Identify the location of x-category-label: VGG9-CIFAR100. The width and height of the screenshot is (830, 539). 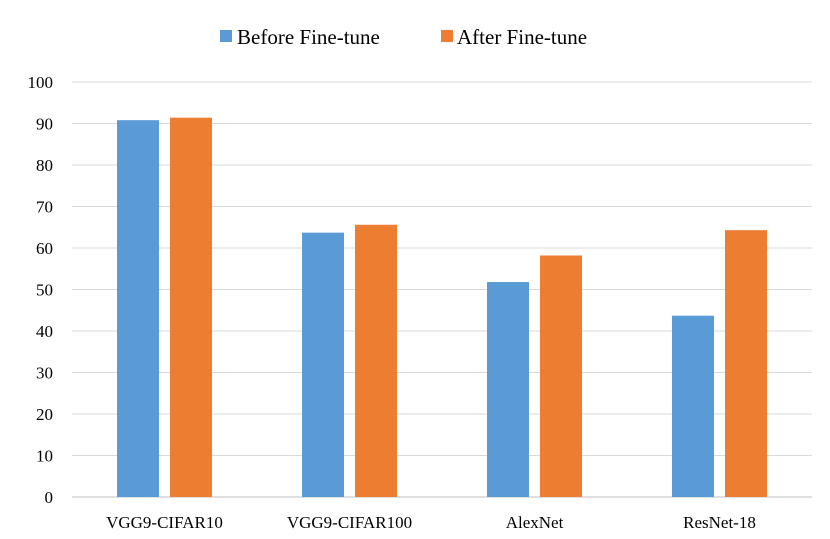
(349, 522).